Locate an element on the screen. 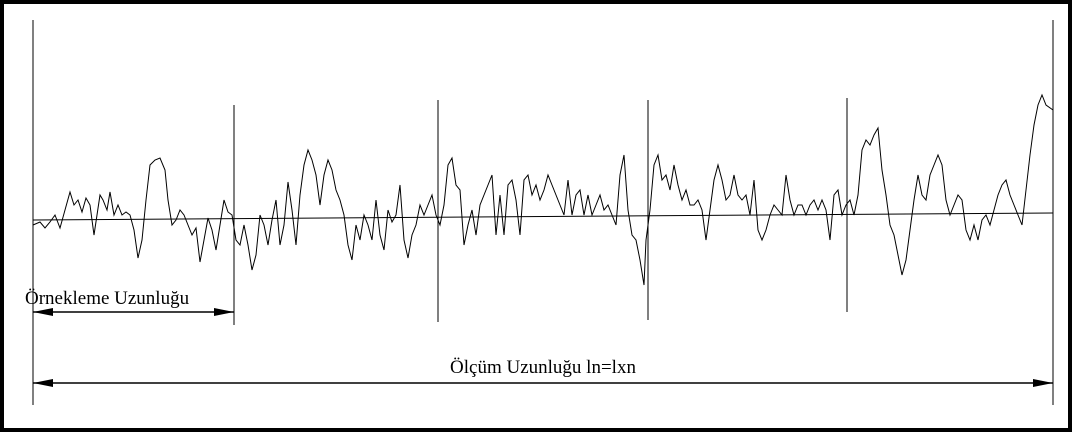  mean-line is located at coordinates (543, 216).